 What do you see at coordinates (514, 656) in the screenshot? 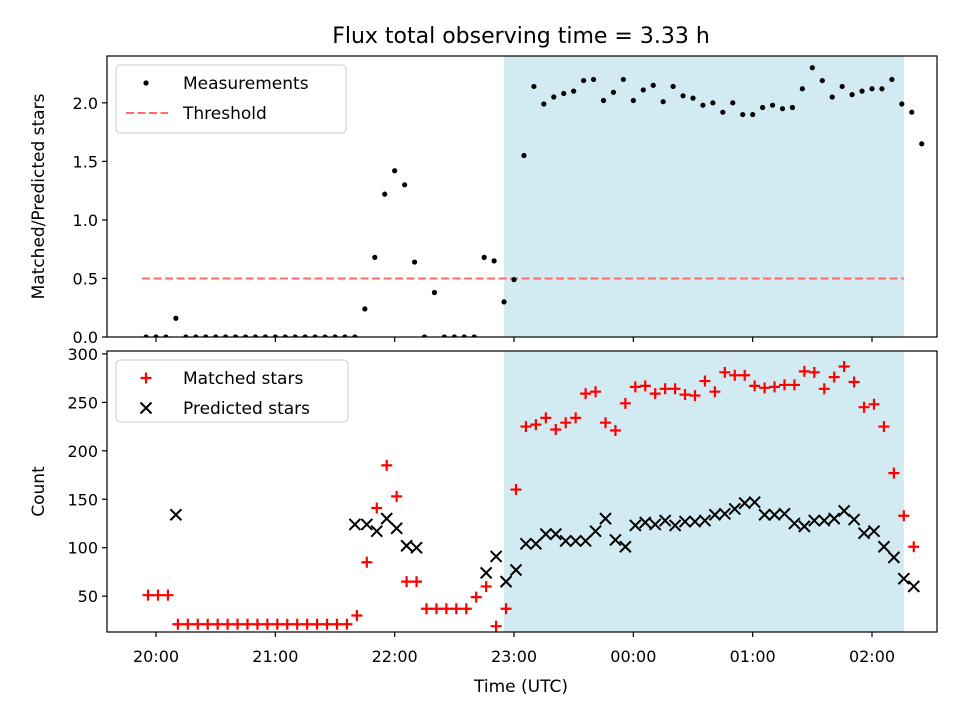
I see `x-tick-label: 23:00` at bounding box center [514, 656].